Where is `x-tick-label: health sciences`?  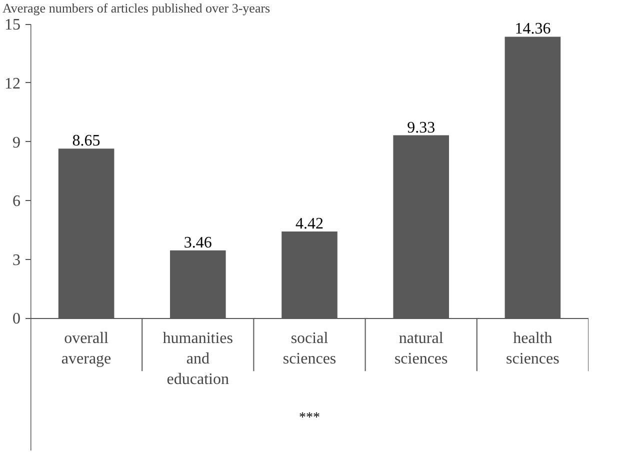
x-tick-label: health sciences is located at coordinates (533, 349).